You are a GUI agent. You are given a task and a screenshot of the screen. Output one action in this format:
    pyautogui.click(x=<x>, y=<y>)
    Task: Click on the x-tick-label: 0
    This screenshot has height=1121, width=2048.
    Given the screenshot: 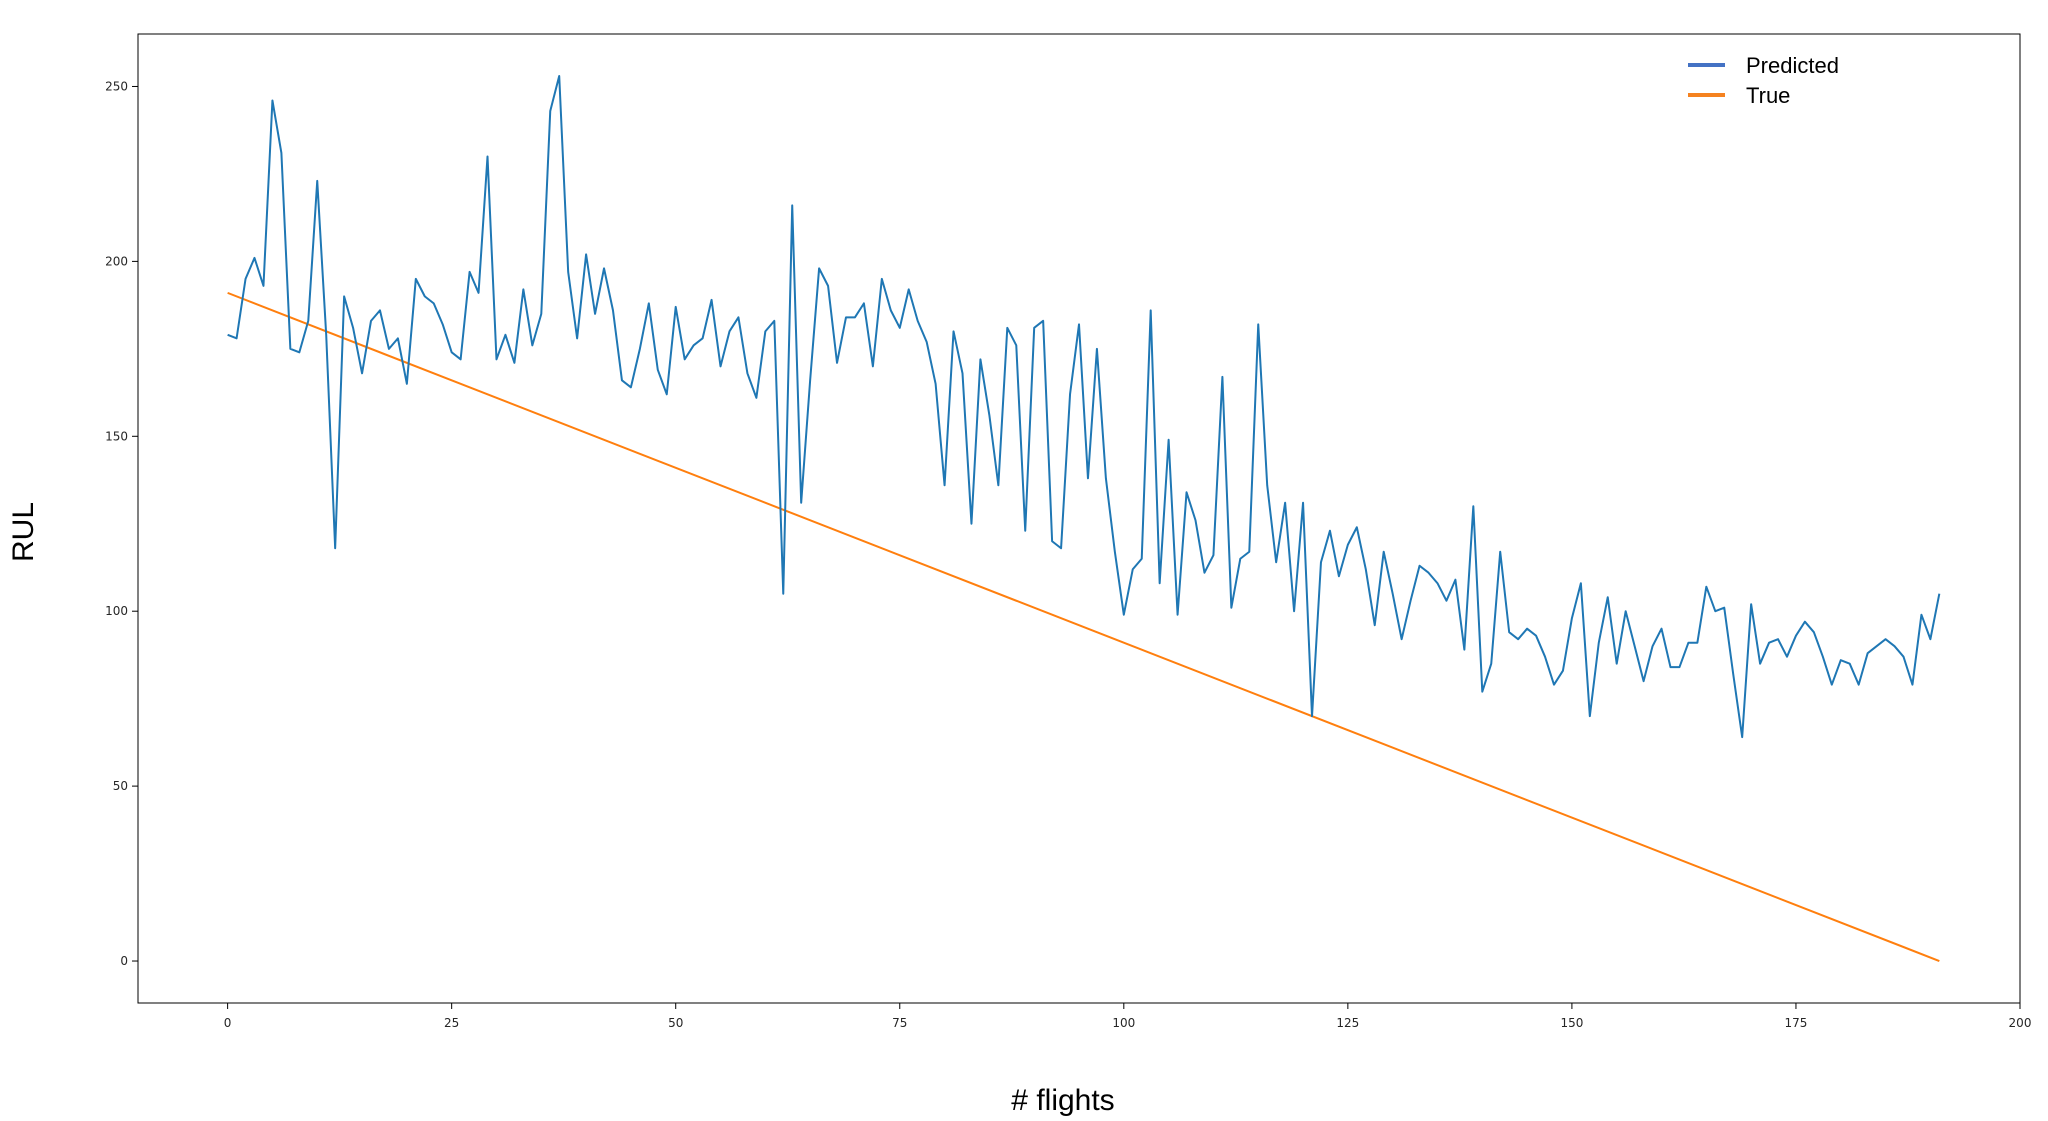 What is the action you would take?
    pyautogui.click(x=228, y=1023)
    